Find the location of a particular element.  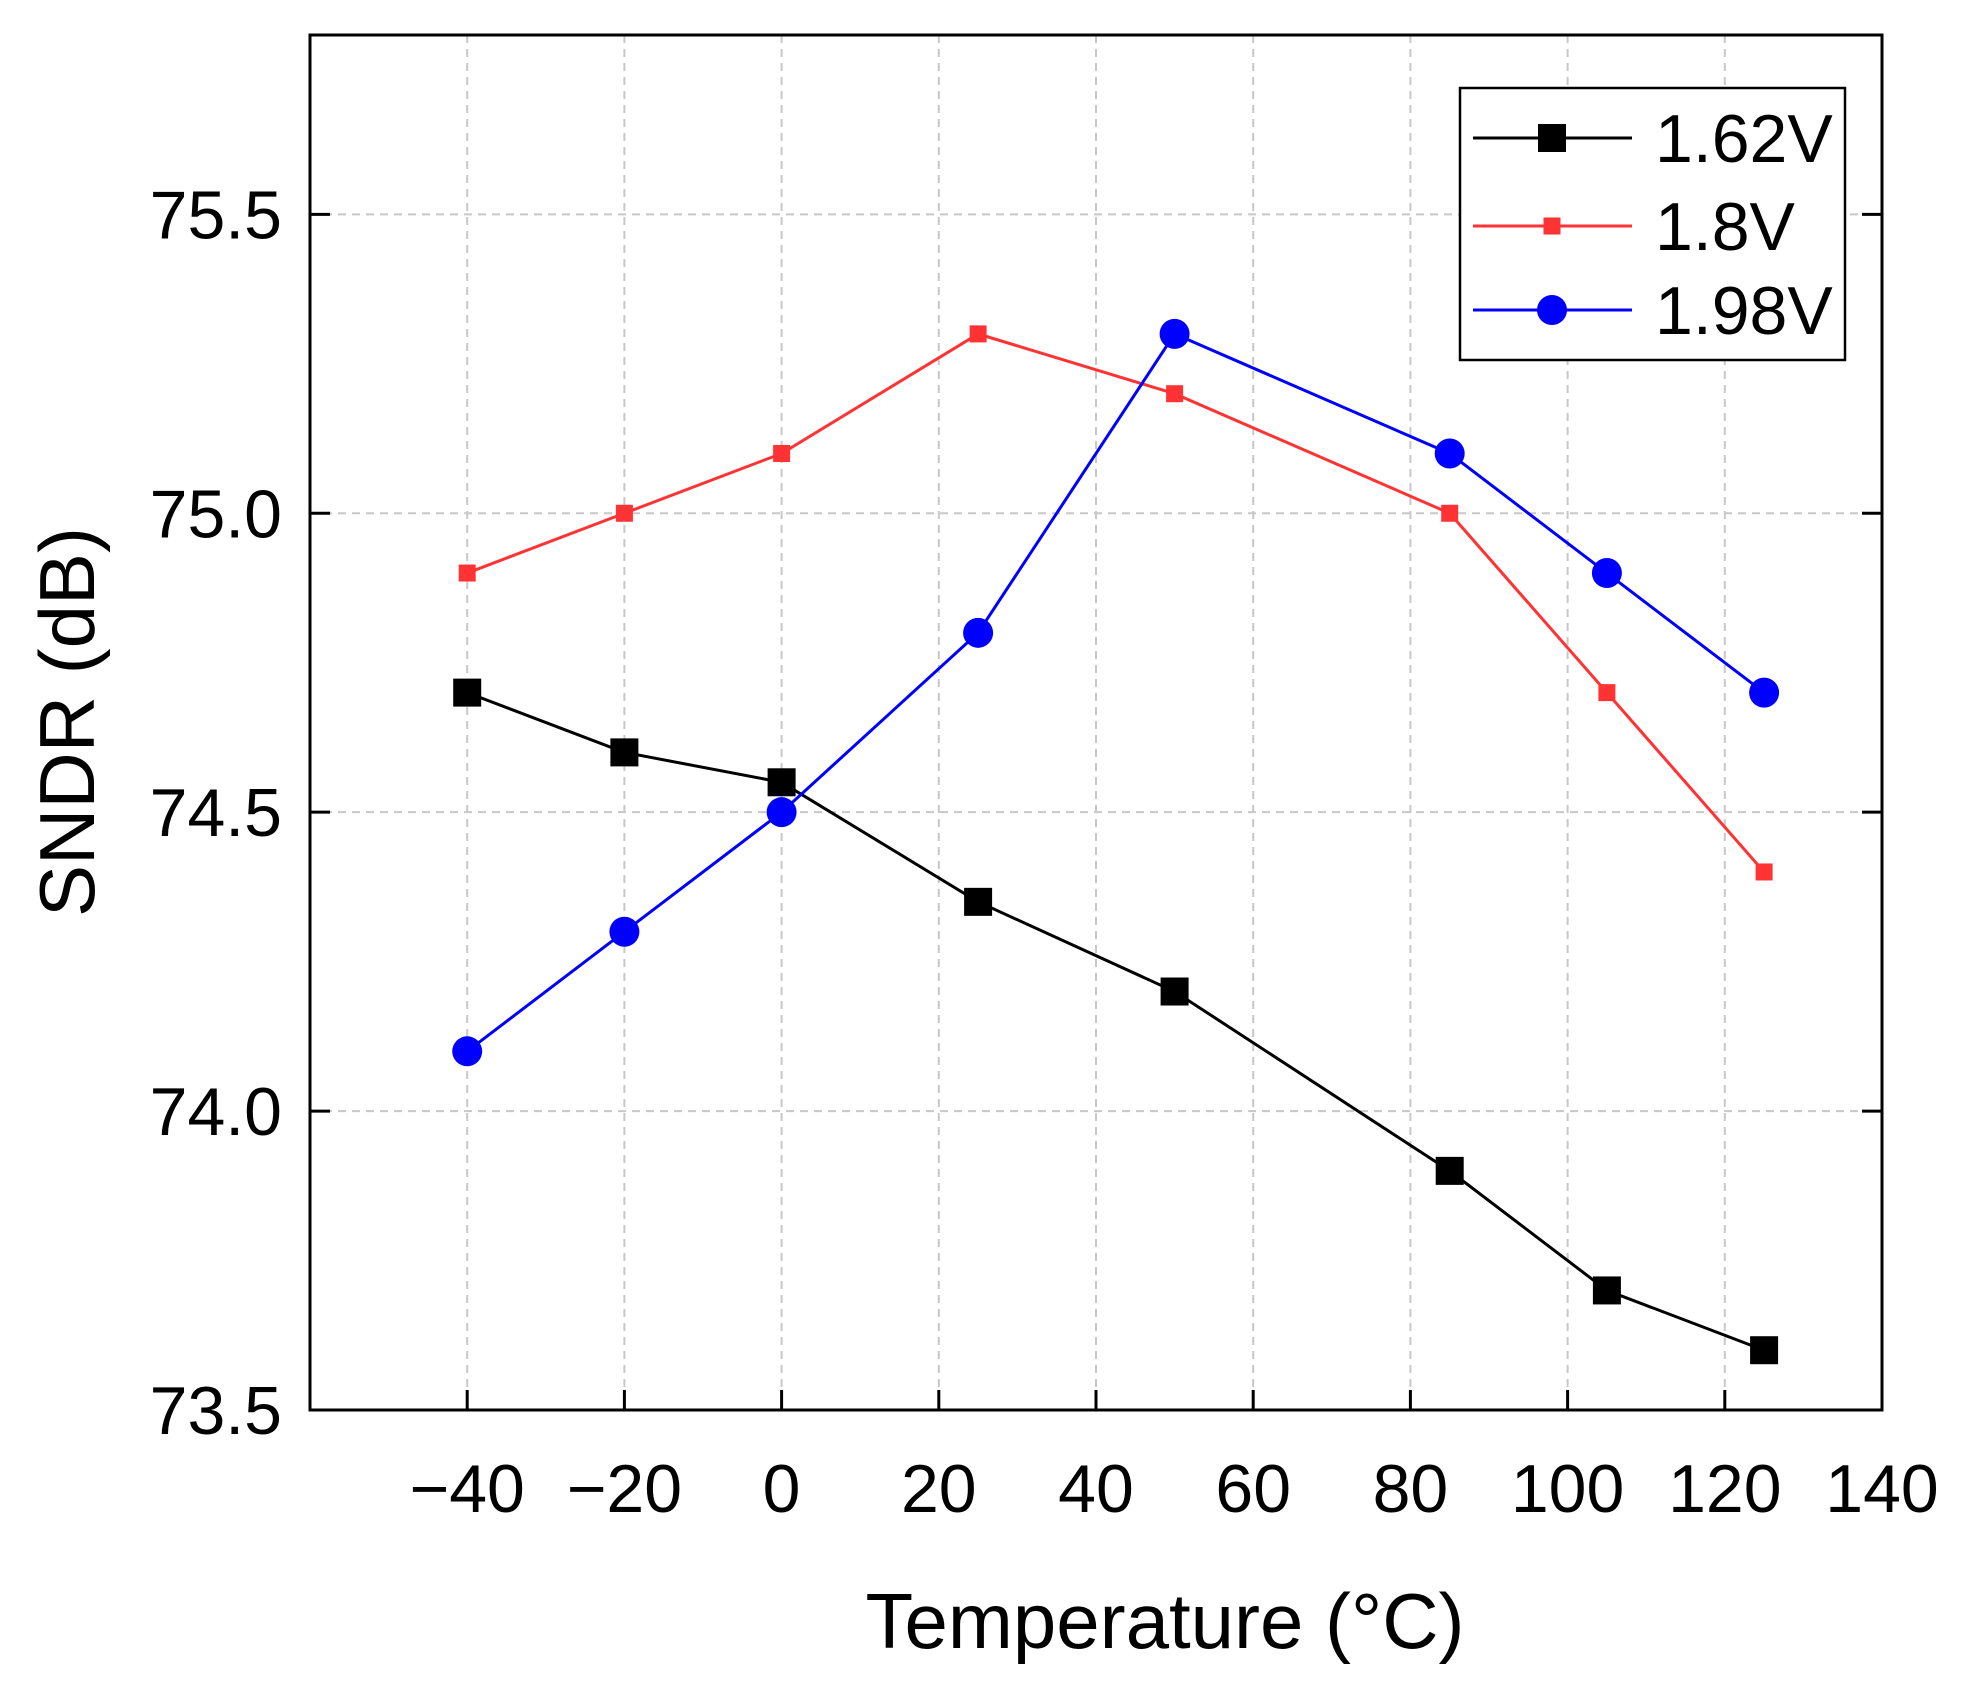

legend-item: 1.62V is located at coordinates (1653, 139).